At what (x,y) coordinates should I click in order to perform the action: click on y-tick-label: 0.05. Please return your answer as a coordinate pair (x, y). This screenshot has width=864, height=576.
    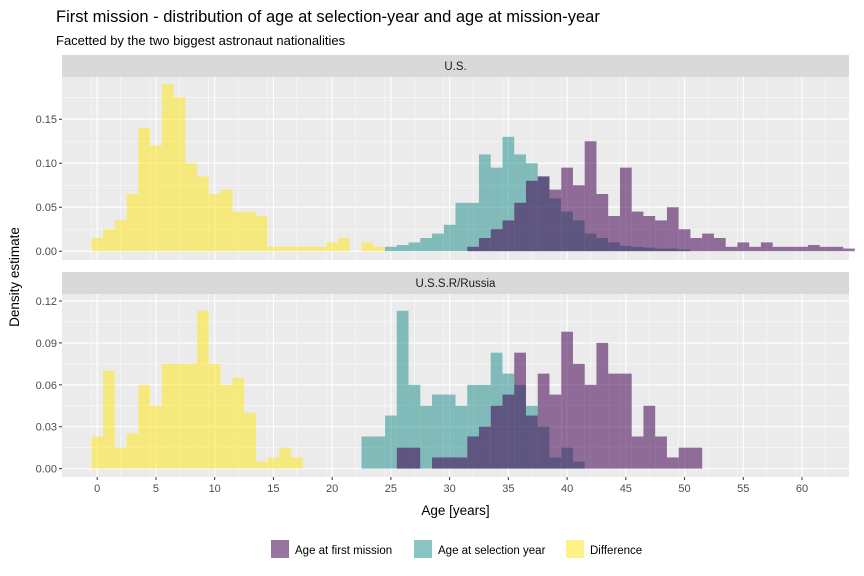
    Looking at the image, I should click on (46, 208).